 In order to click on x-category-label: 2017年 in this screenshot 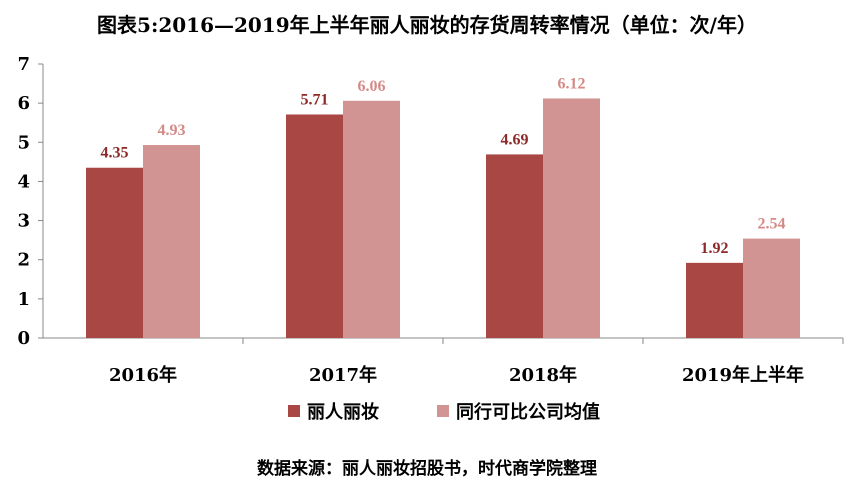, I will do `click(343, 375)`.